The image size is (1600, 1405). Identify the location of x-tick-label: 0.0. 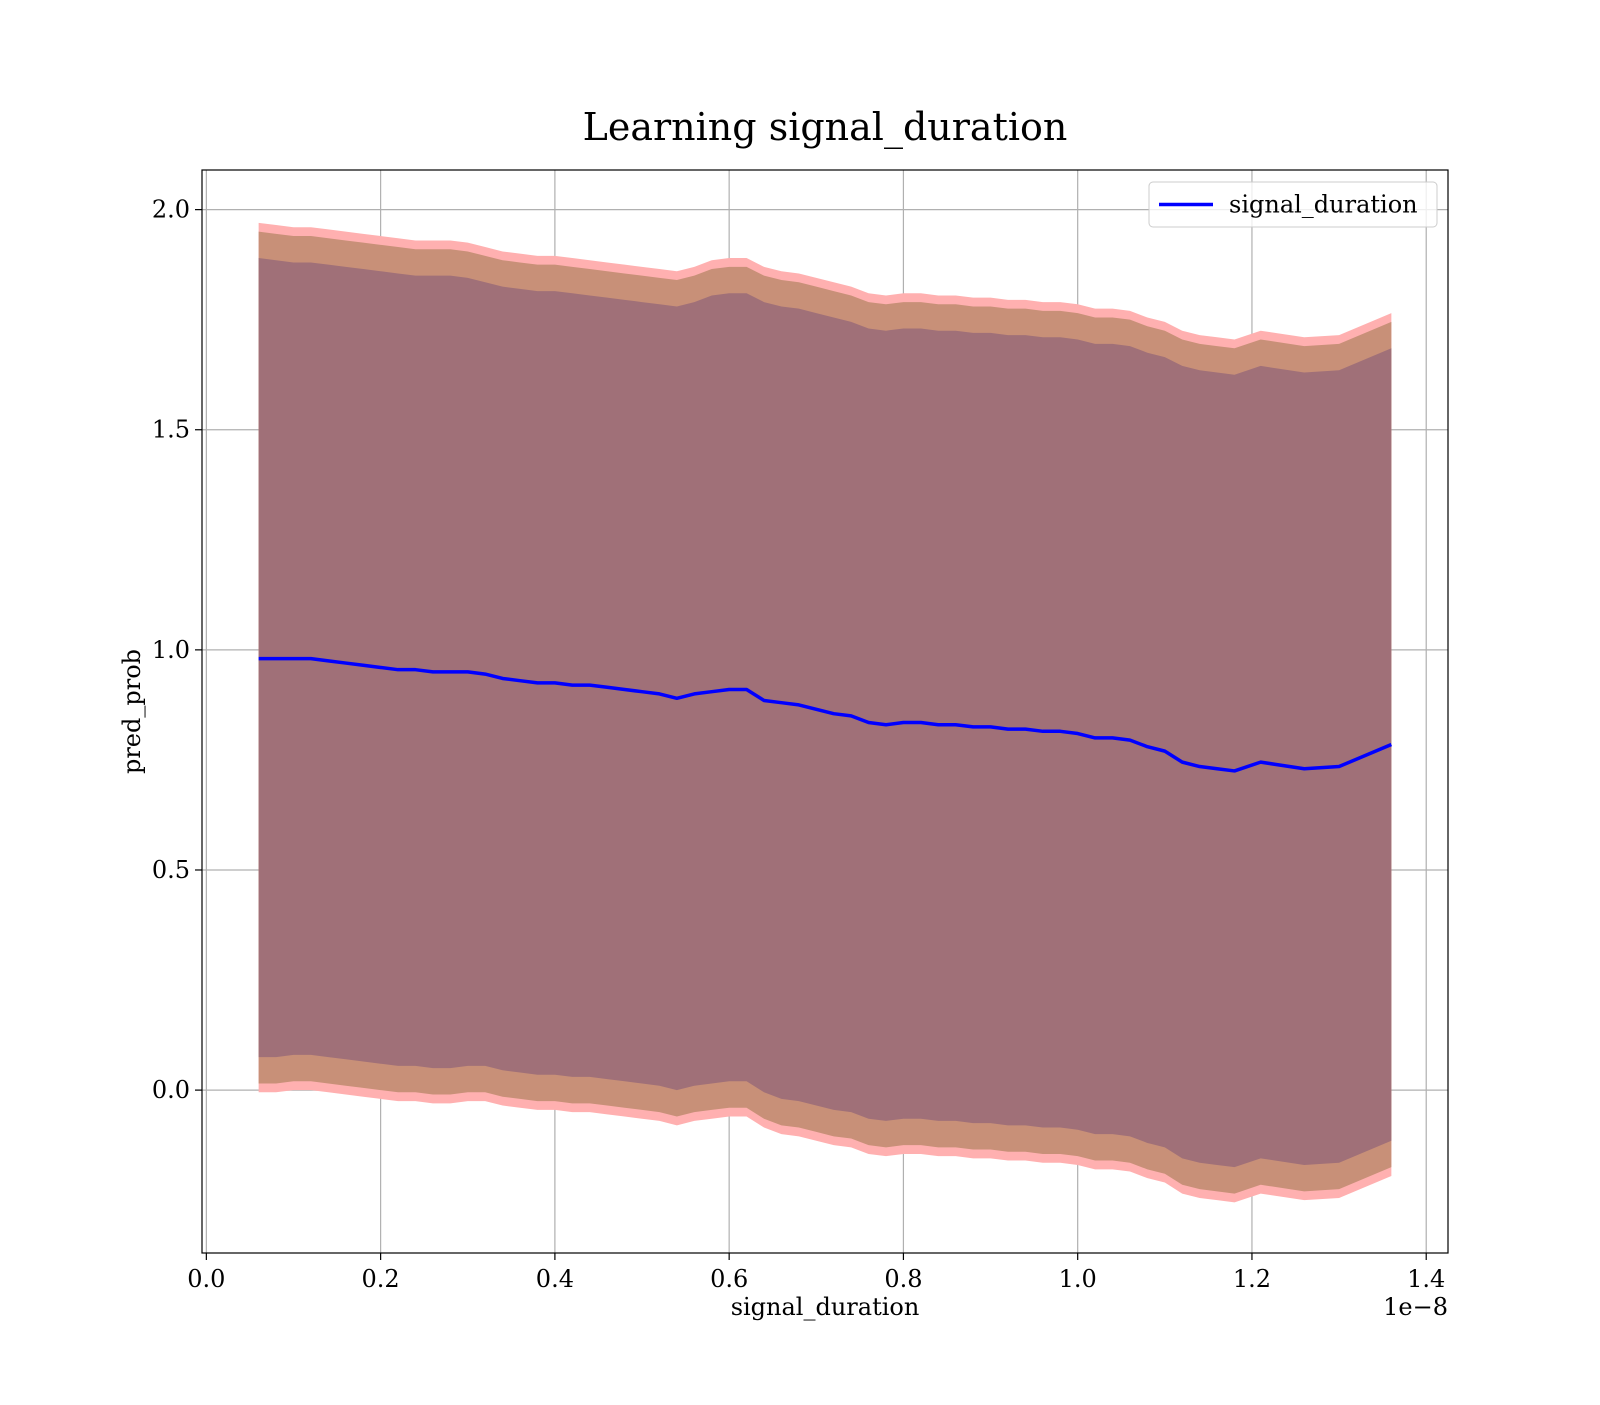
(206, 1279).